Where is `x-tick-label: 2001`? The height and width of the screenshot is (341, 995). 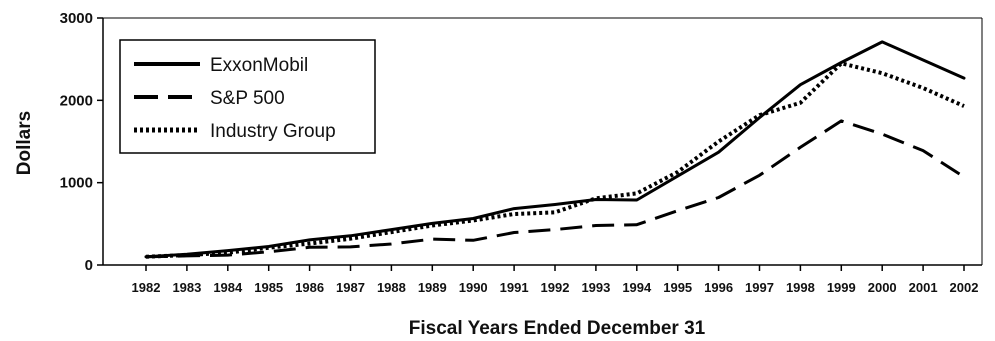 x-tick-label: 2001 is located at coordinates (923, 287).